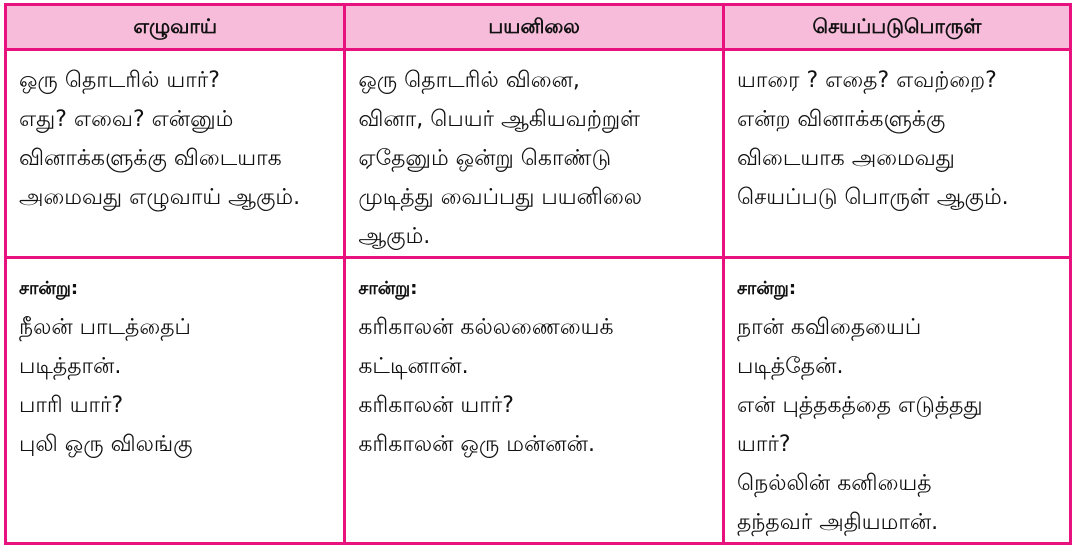 The width and height of the screenshot is (1077, 545). Describe the element at coordinates (106, 444) in the screenshot. I see `text-line: புலி ஒரு விலங்கு` at that location.